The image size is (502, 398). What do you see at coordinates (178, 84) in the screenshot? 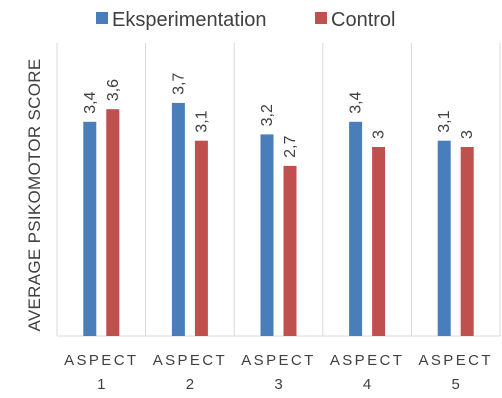
I see `data-label-eksperimentation-2: 3,7` at bounding box center [178, 84].